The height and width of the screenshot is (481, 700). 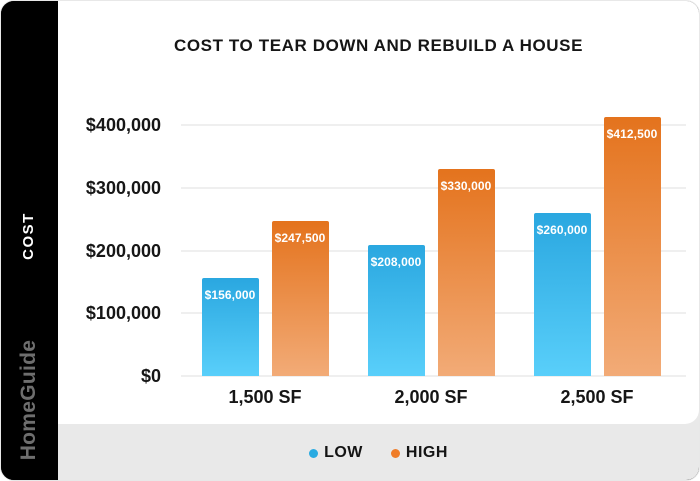 What do you see at coordinates (395, 453) in the screenshot?
I see `legend-dot-high` at bounding box center [395, 453].